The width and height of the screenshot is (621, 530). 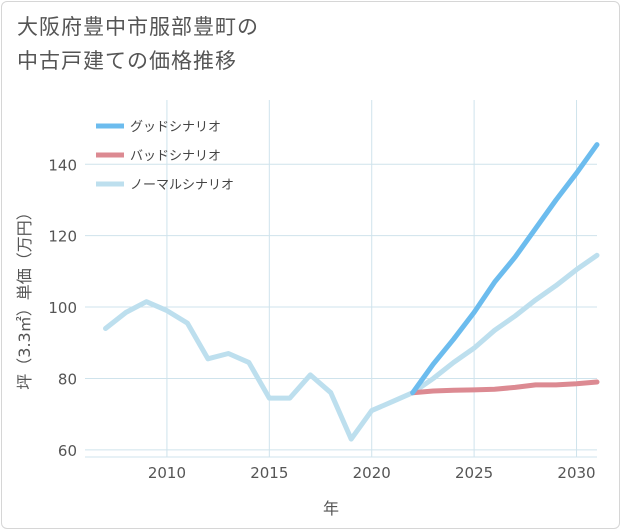 What do you see at coordinates (269, 473) in the screenshot?
I see `x-tick-label: 2015` at bounding box center [269, 473].